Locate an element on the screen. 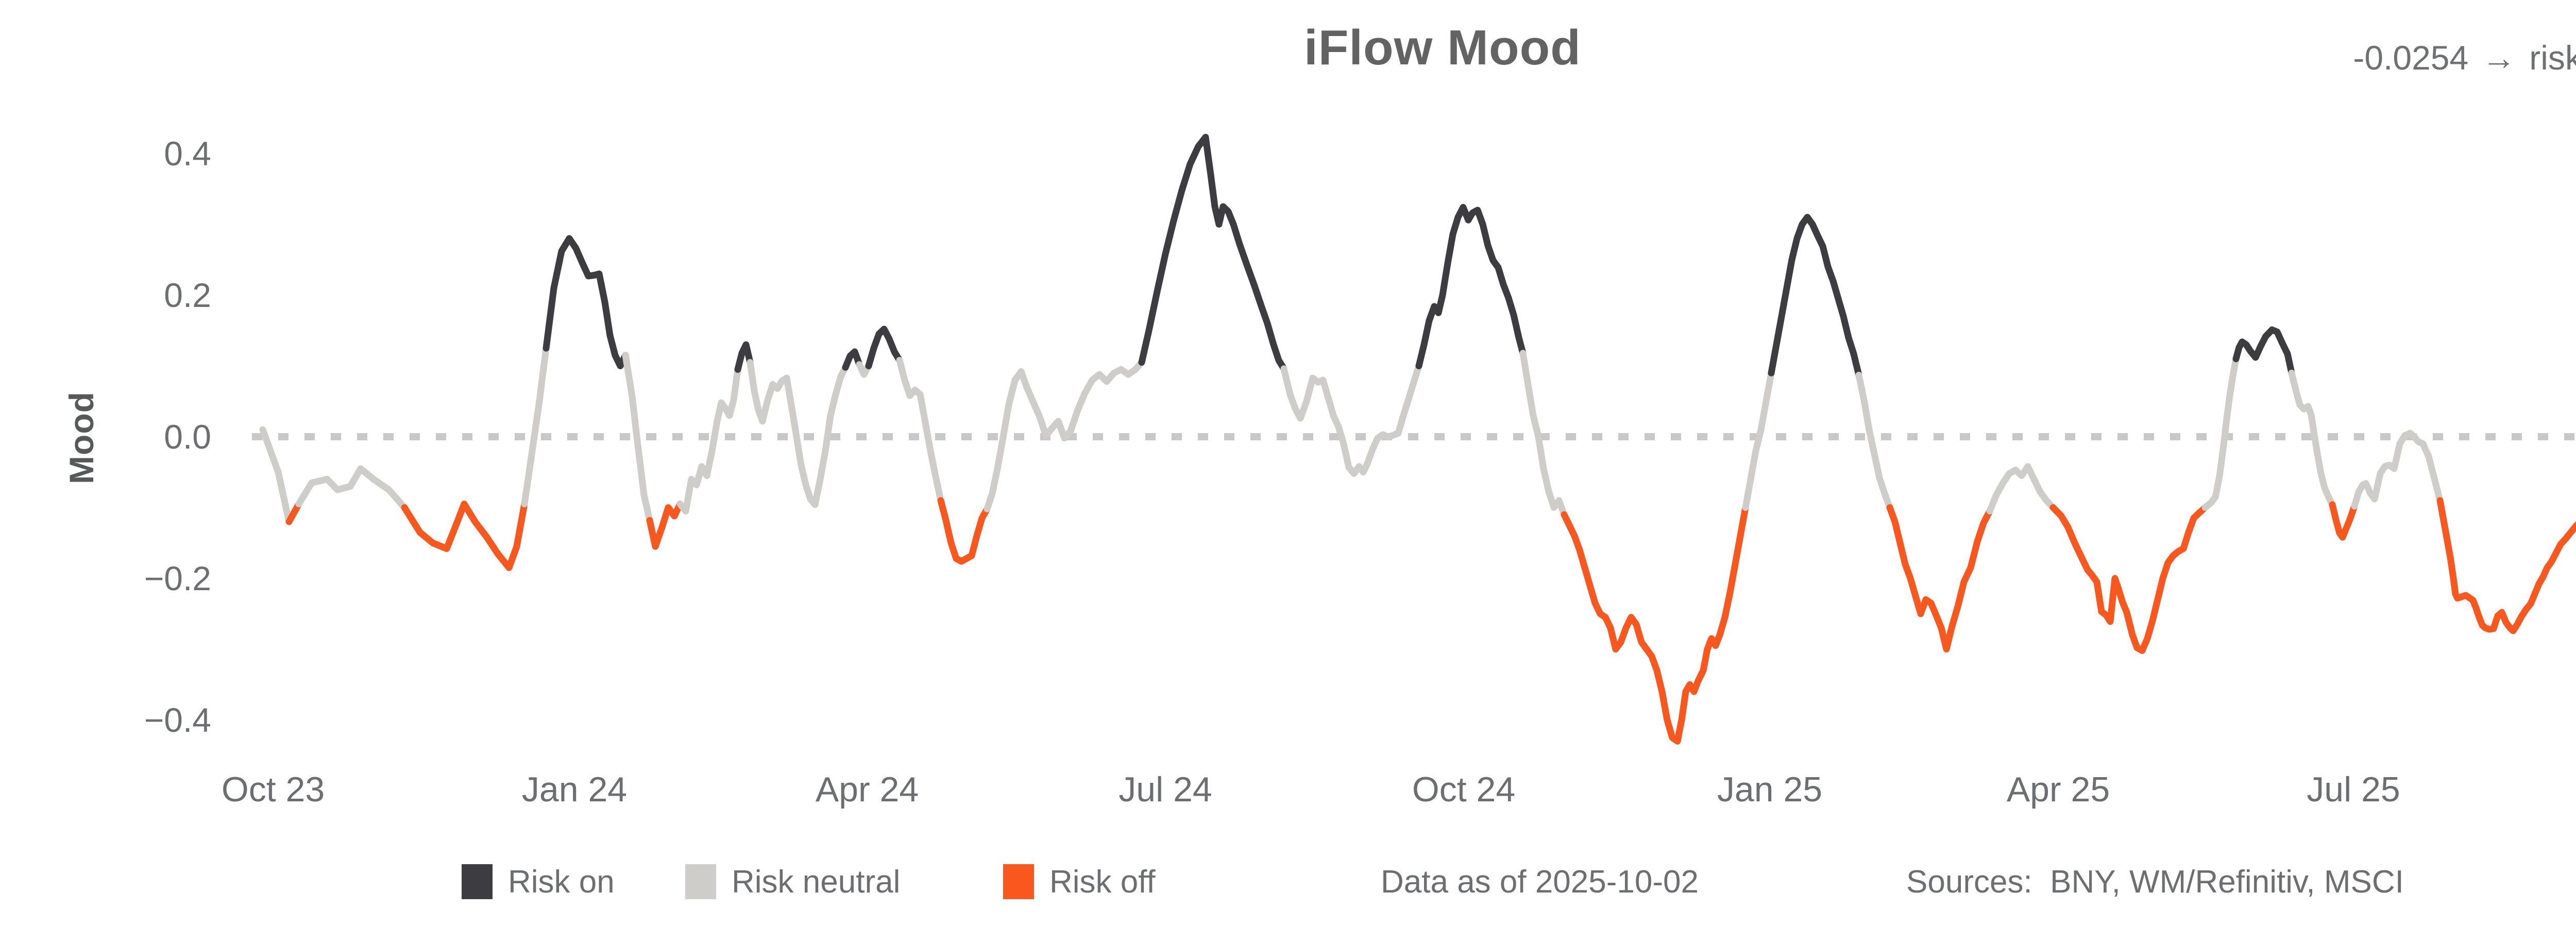 This screenshot has width=2576, height=927. chart-title: iFlow Mood is located at coordinates (1442, 47).